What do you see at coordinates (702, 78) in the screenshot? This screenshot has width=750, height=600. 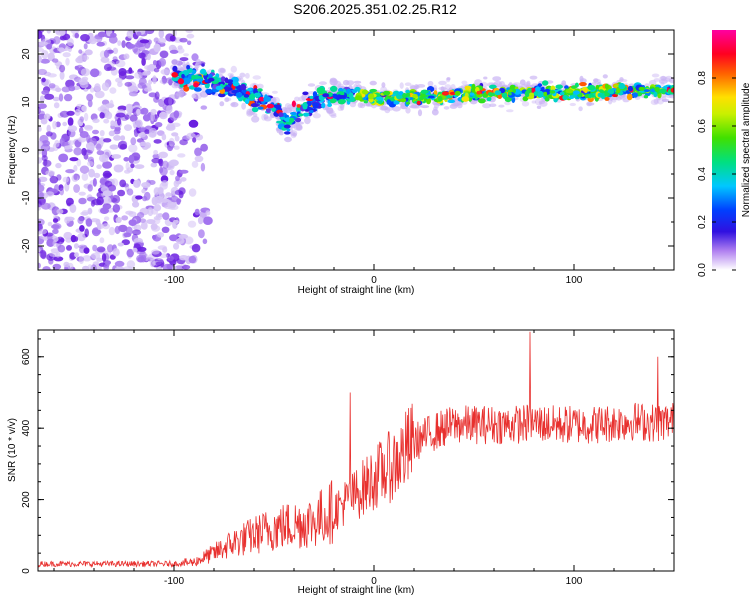 I see `colorbar-tick-label: 0.8` at bounding box center [702, 78].